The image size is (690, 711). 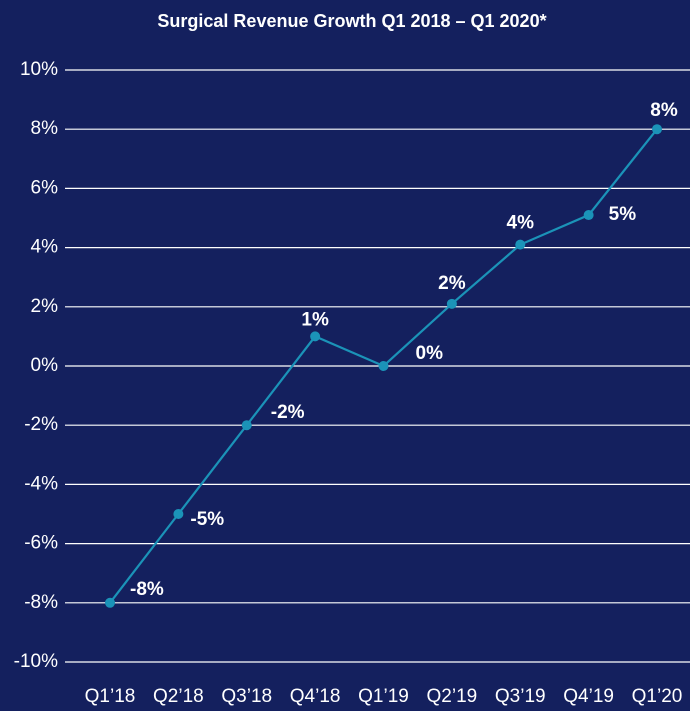 What do you see at coordinates (315, 696) in the screenshot?
I see `x-tick-label: Q4’18` at bounding box center [315, 696].